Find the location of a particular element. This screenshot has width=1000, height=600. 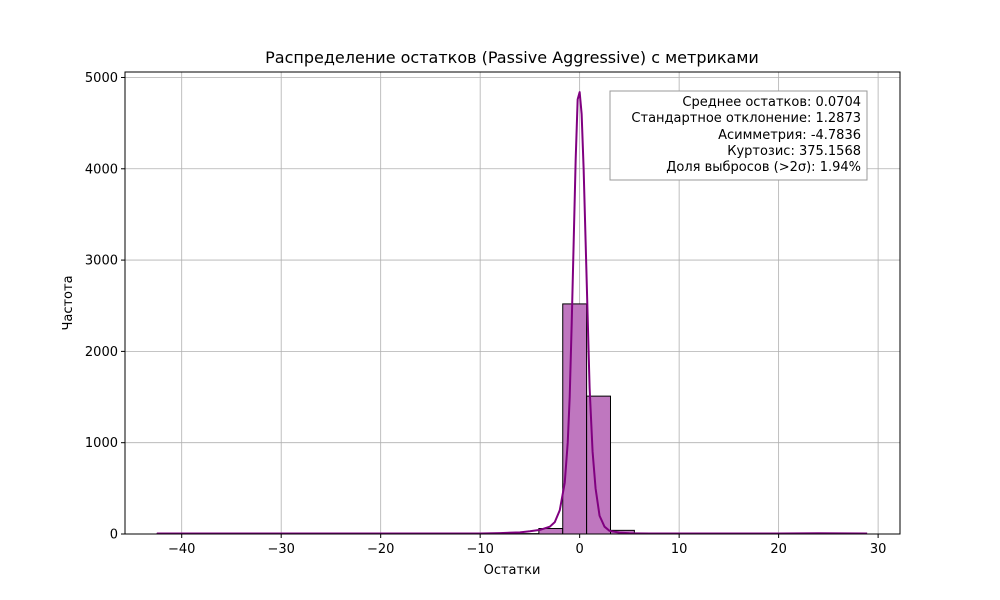

stats-std: Стандартное отклонение: 1.2873 is located at coordinates (746, 118).